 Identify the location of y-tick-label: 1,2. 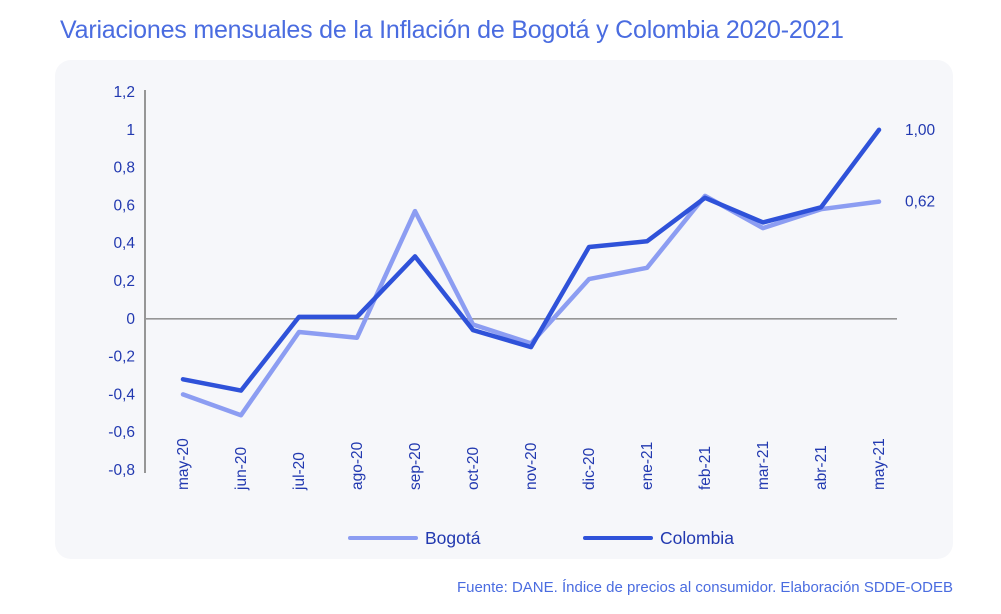
(124, 92).